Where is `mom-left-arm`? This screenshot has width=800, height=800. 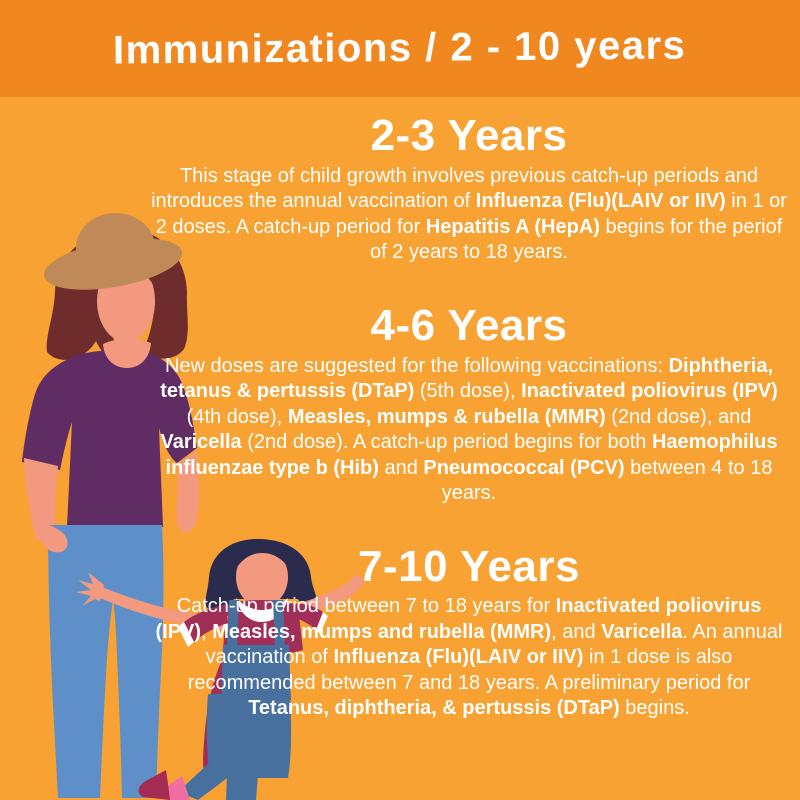 mom-left-arm is located at coordinates (41, 499).